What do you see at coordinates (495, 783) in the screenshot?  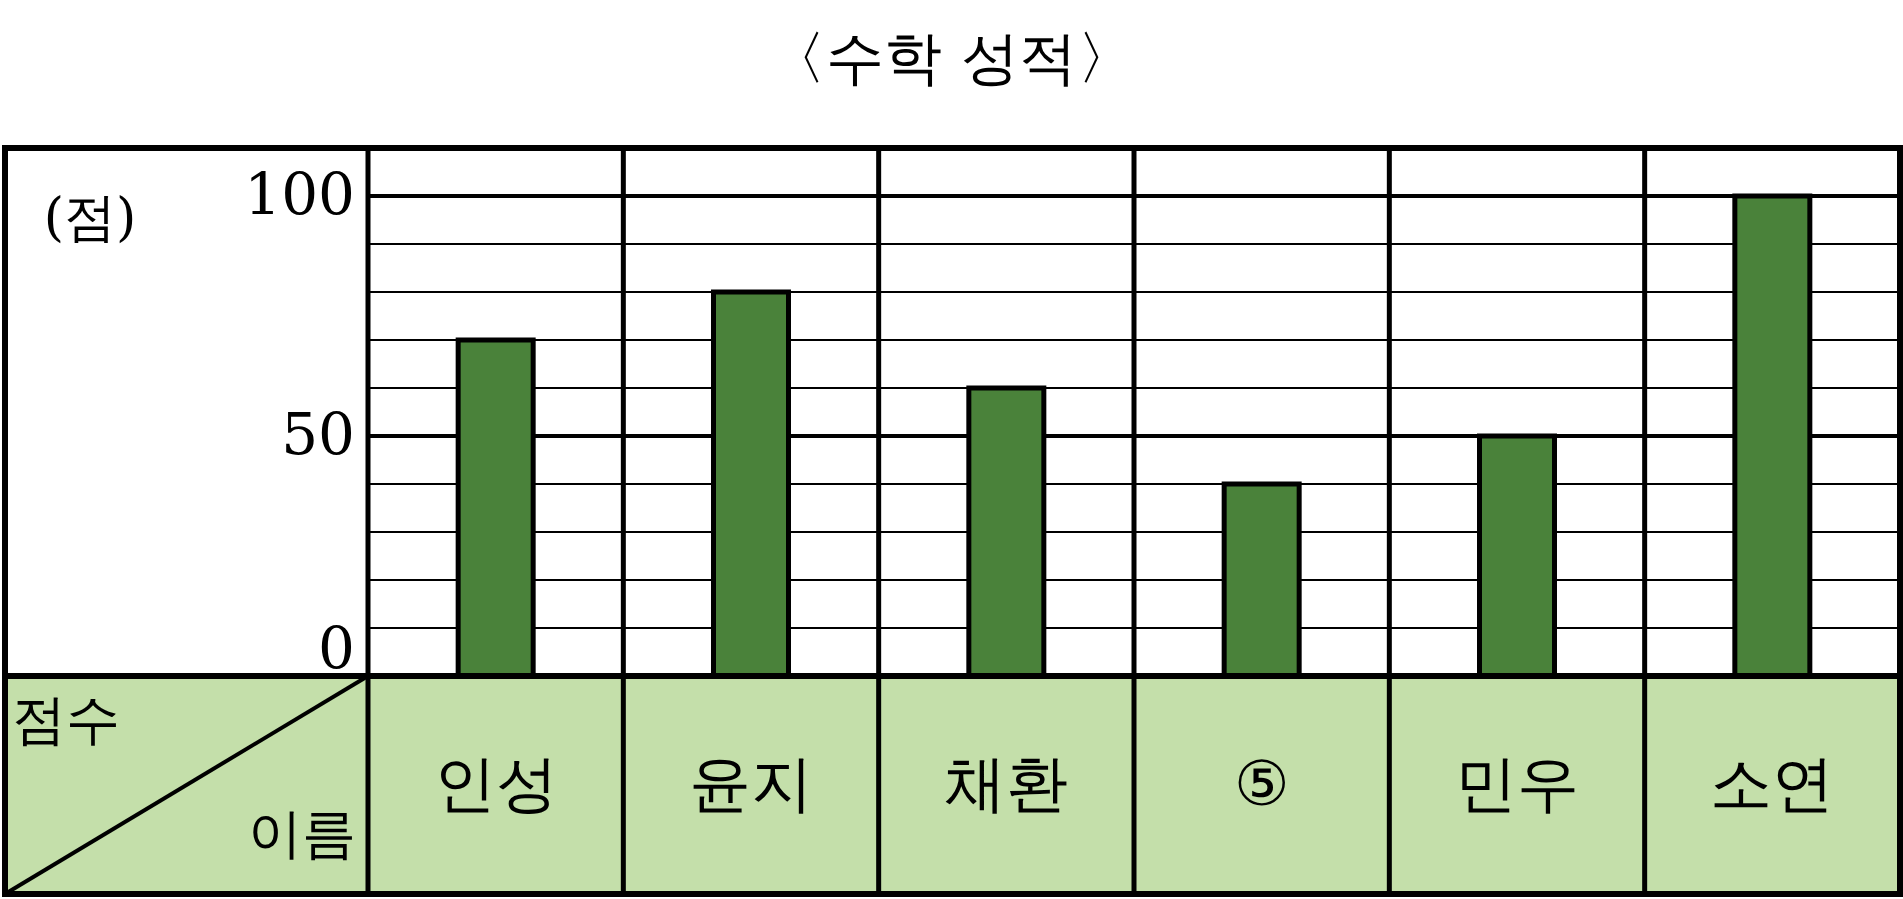 I see `x-tick-label: 인성` at bounding box center [495, 783].